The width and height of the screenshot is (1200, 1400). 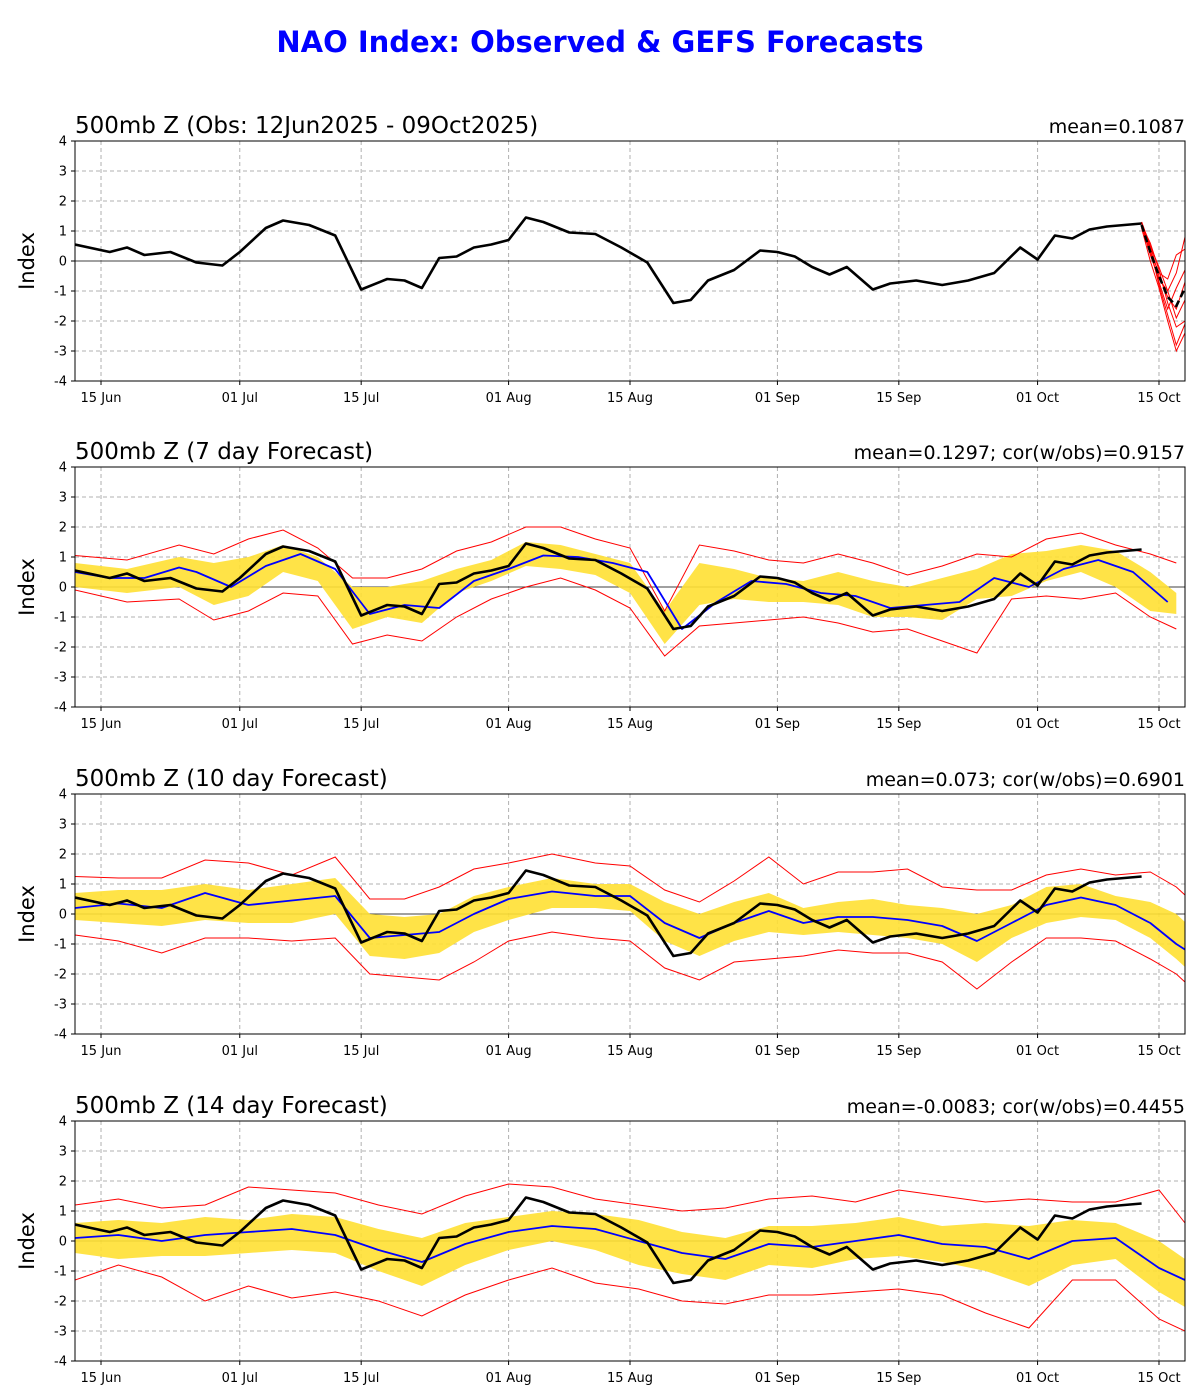 What do you see at coordinates (231, 1106) in the screenshot?
I see `panel-title: 500mb Z (14 day Forecast)` at bounding box center [231, 1106].